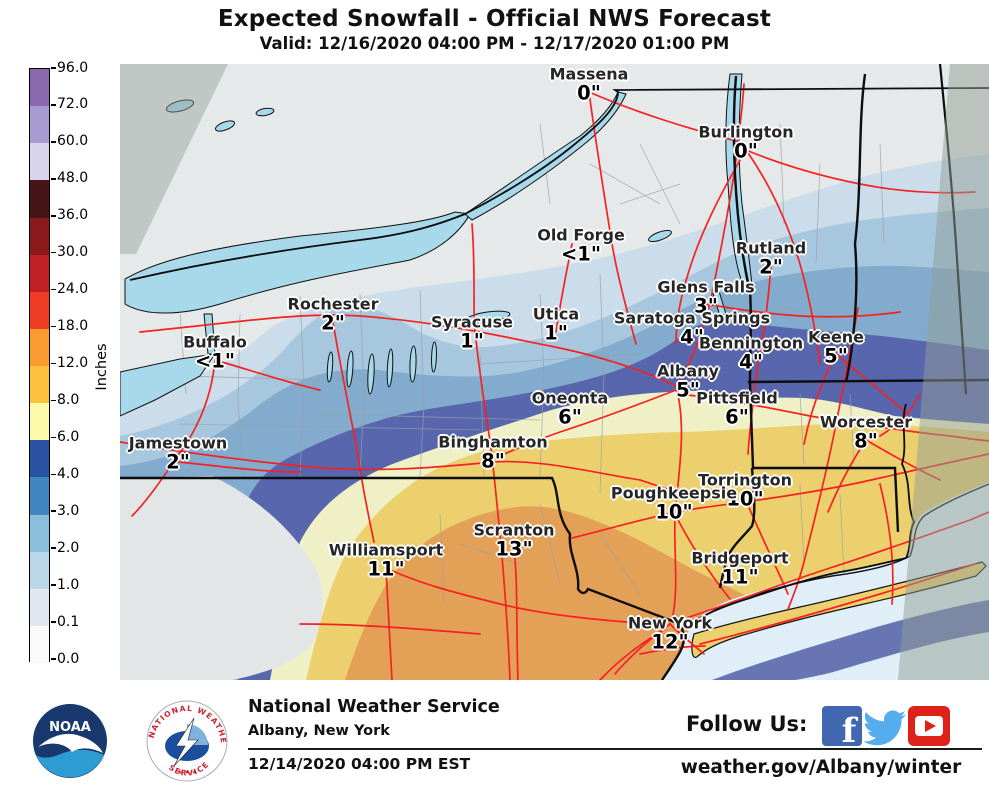 This screenshot has height=804, width=989. I want to click on city-label: Williamsport 11", so click(386, 560).